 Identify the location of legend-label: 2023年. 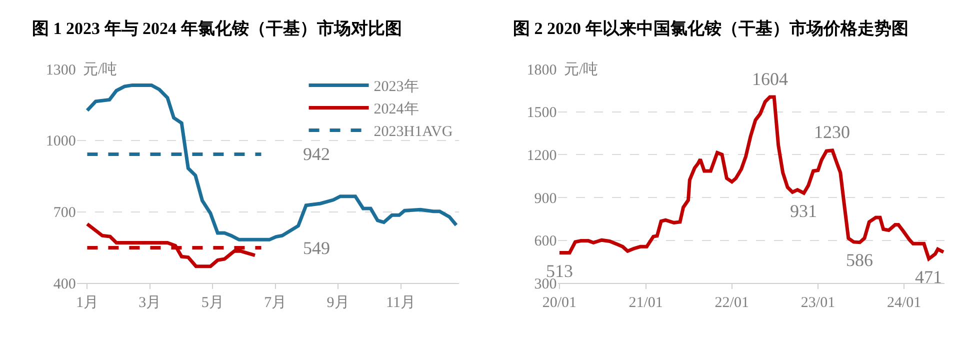
(396, 87).